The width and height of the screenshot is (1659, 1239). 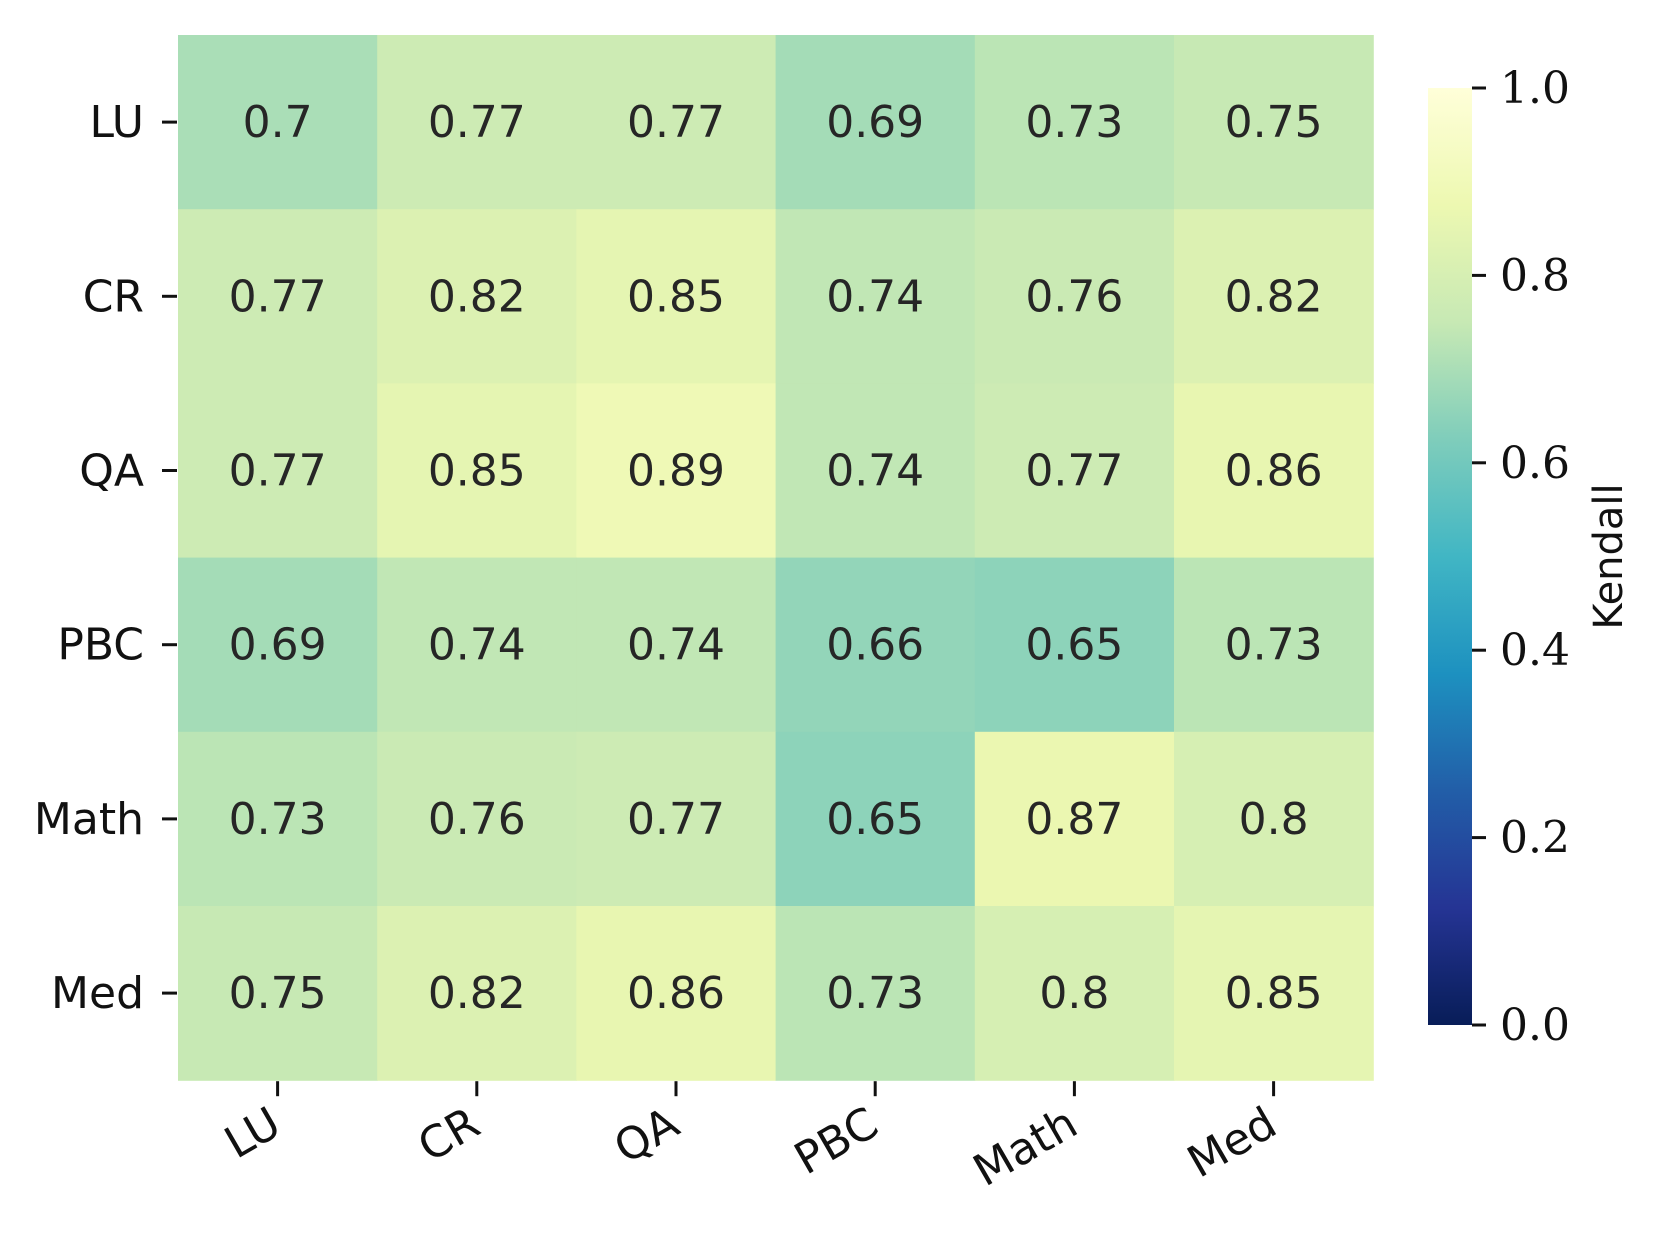 What do you see at coordinates (97, 993) in the screenshot?
I see `row-tick-label-med: Med` at bounding box center [97, 993].